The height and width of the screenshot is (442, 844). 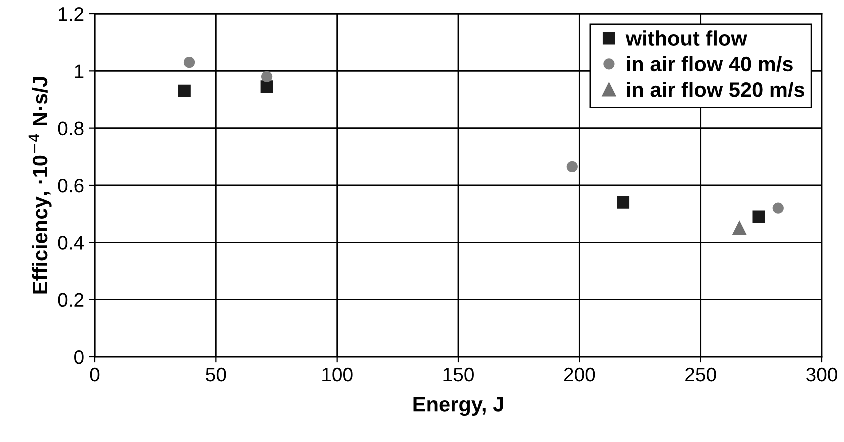 What do you see at coordinates (71, 243) in the screenshot?
I see `y-tick-label: 0.4` at bounding box center [71, 243].